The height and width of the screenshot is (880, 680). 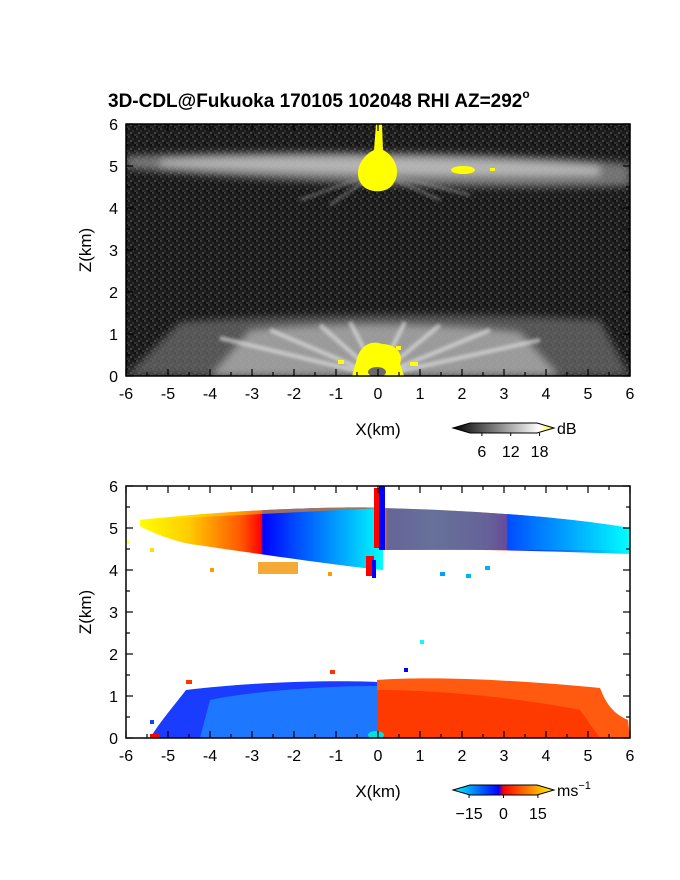 I want to click on intensity-x-tick-label: -5, so click(x=168, y=394).